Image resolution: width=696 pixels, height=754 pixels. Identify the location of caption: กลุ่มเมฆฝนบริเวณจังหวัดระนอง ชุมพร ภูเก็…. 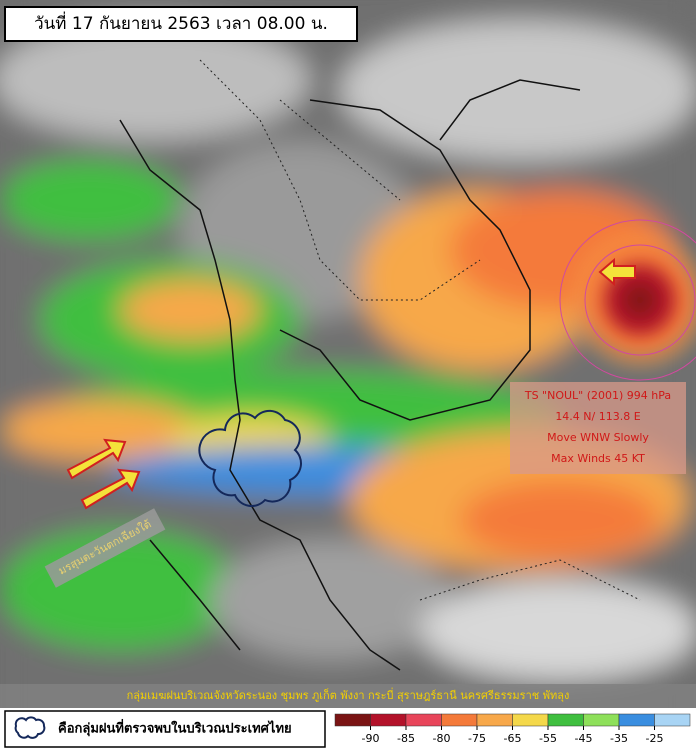
(348, 694).